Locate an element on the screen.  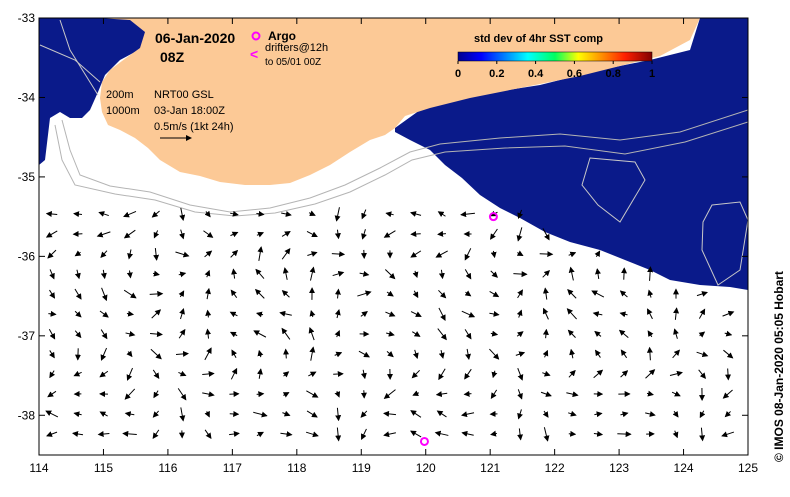
x-tick-label: 117 is located at coordinates (232, 468).